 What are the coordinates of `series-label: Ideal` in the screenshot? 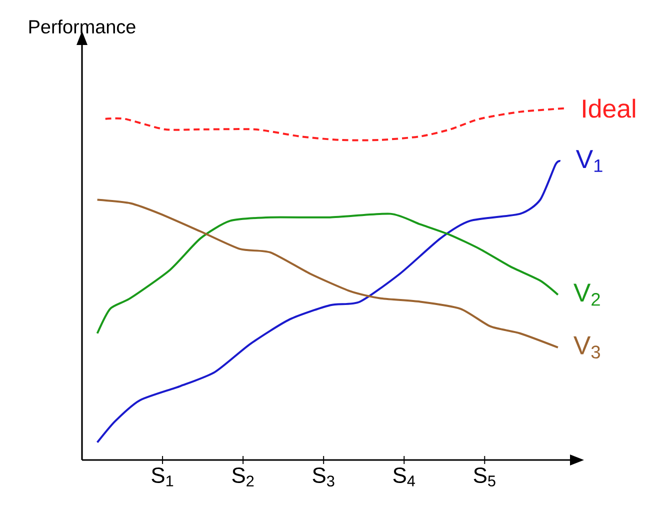 It's located at (609, 108).